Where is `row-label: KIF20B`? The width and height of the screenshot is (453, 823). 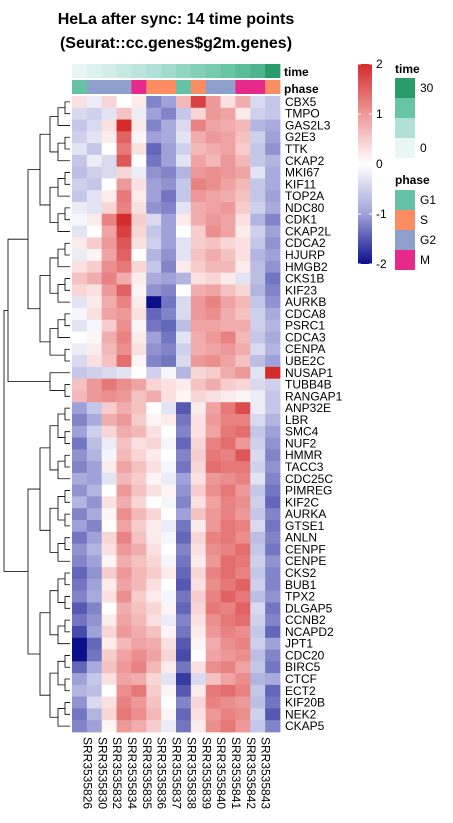 row-label: KIF20B is located at coordinates (305, 703).